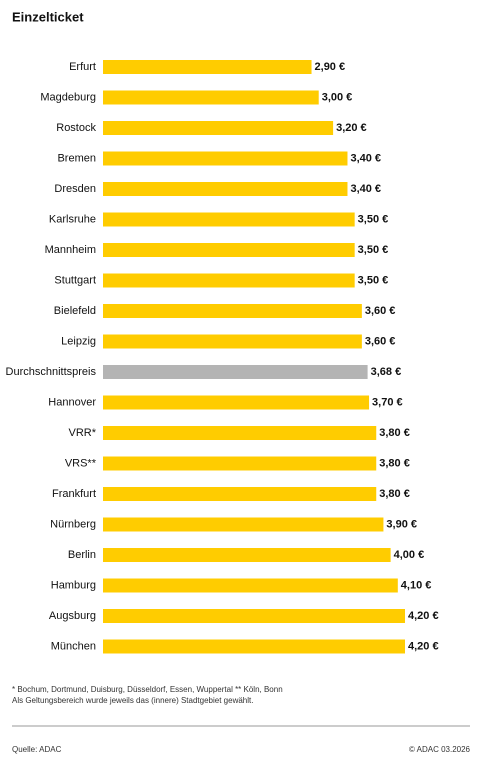  I want to click on value-label: 3,68 €, so click(386, 372).